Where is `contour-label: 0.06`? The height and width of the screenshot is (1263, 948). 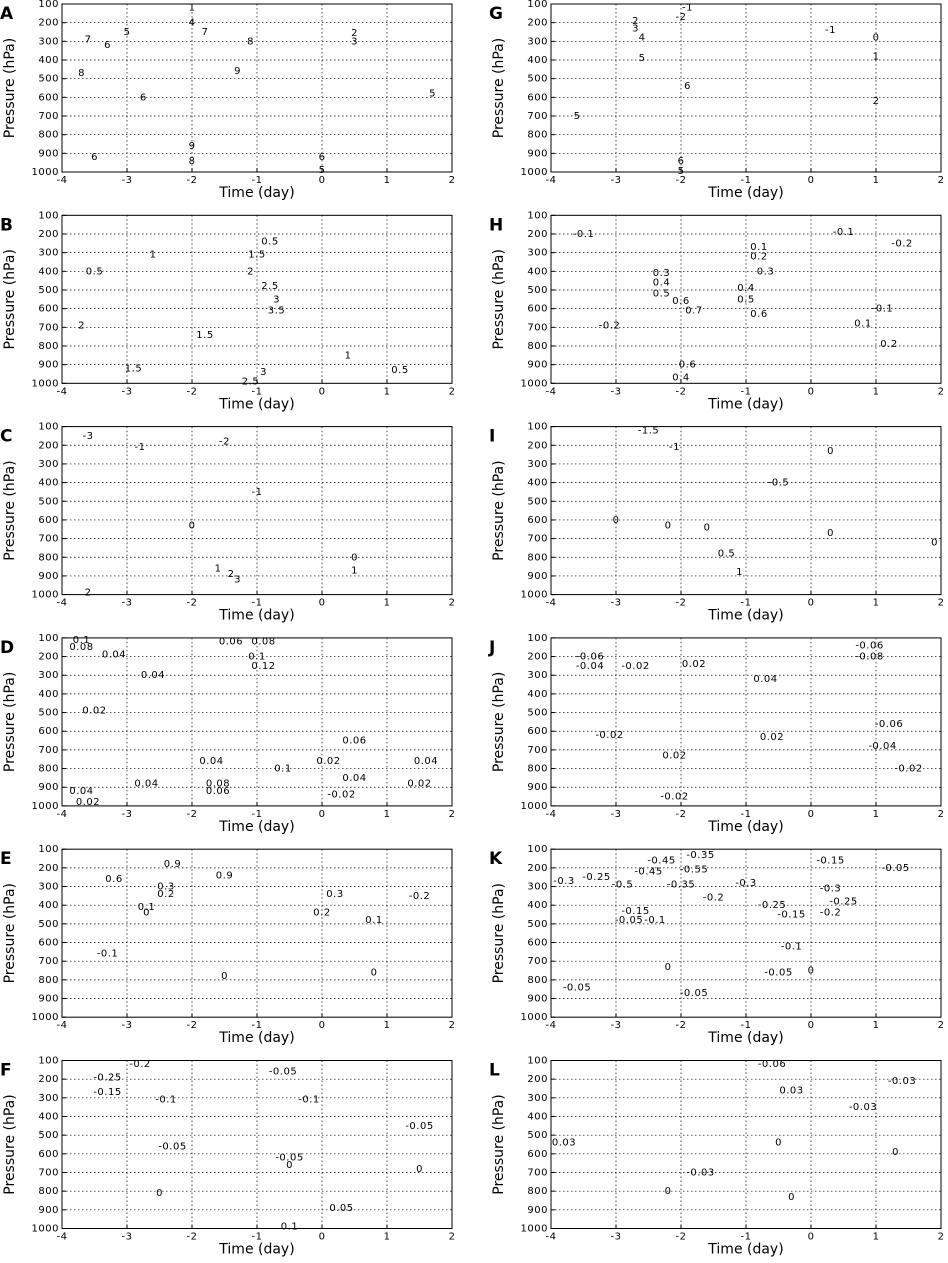 contour-label: 0.06 is located at coordinates (218, 791).